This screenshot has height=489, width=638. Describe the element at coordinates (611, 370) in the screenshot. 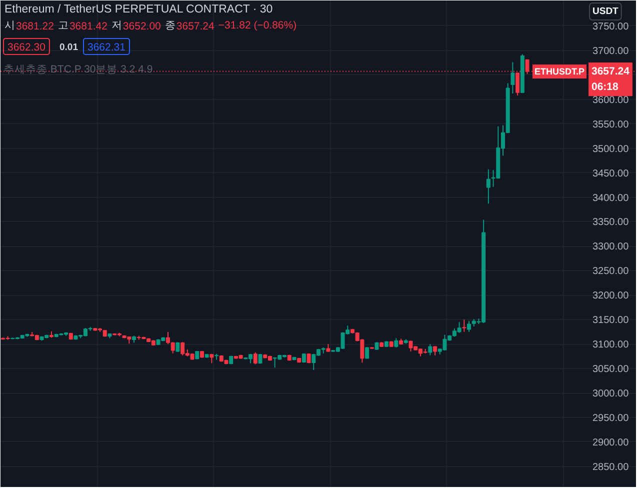

I see `y-tick-label: 3050.00` at that location.